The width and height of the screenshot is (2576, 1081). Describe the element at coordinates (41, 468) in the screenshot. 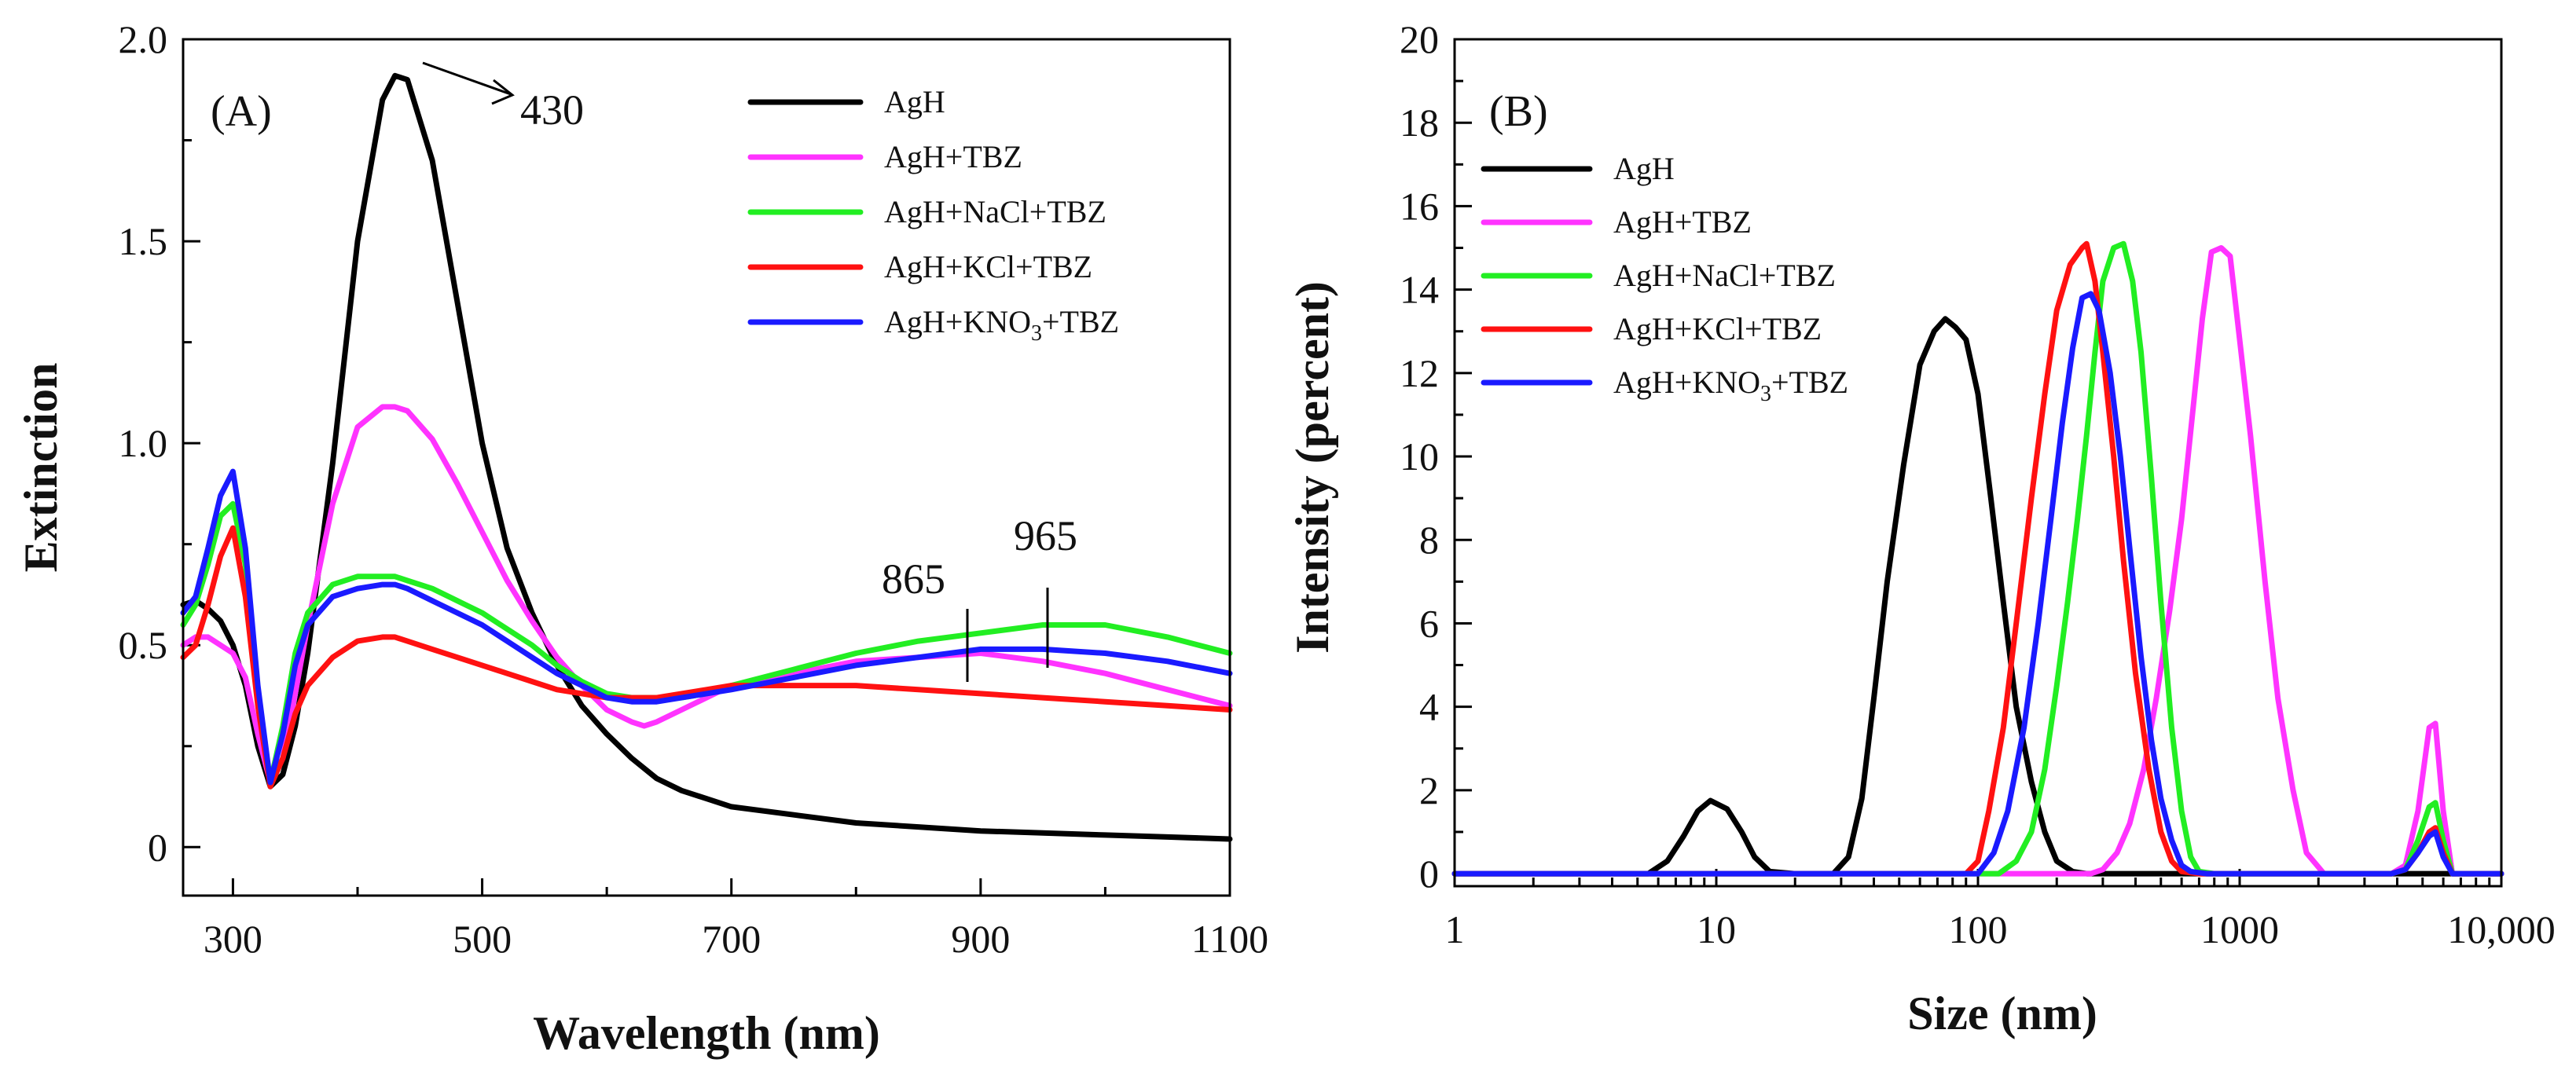

I see `panel-a-y-axis-title: Extinction` at that location.